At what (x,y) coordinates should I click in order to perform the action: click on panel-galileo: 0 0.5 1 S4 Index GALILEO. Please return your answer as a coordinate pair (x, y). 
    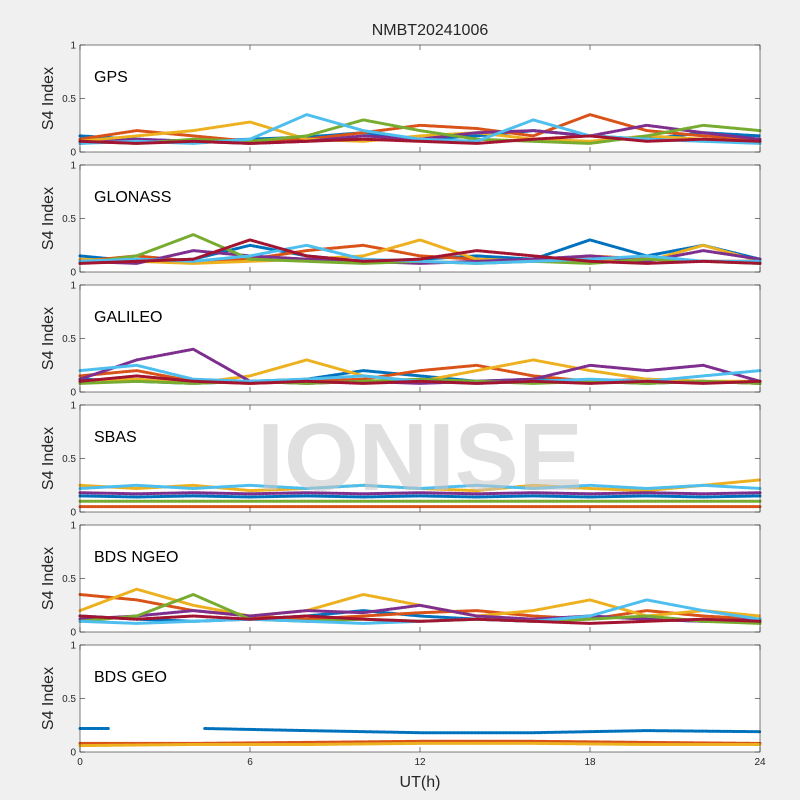
    Looking at the image, I should click on (401, 340).